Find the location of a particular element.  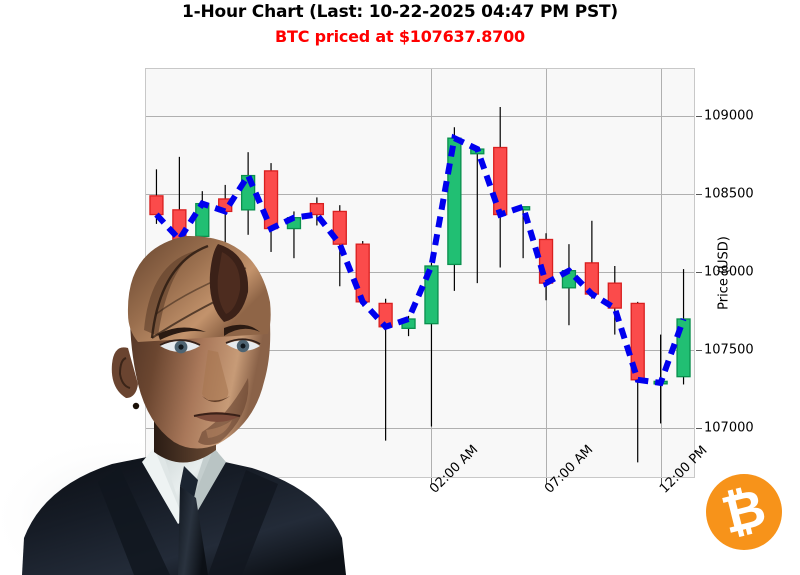

y-tick-label: 107500 is located at coordinates (729, 350).